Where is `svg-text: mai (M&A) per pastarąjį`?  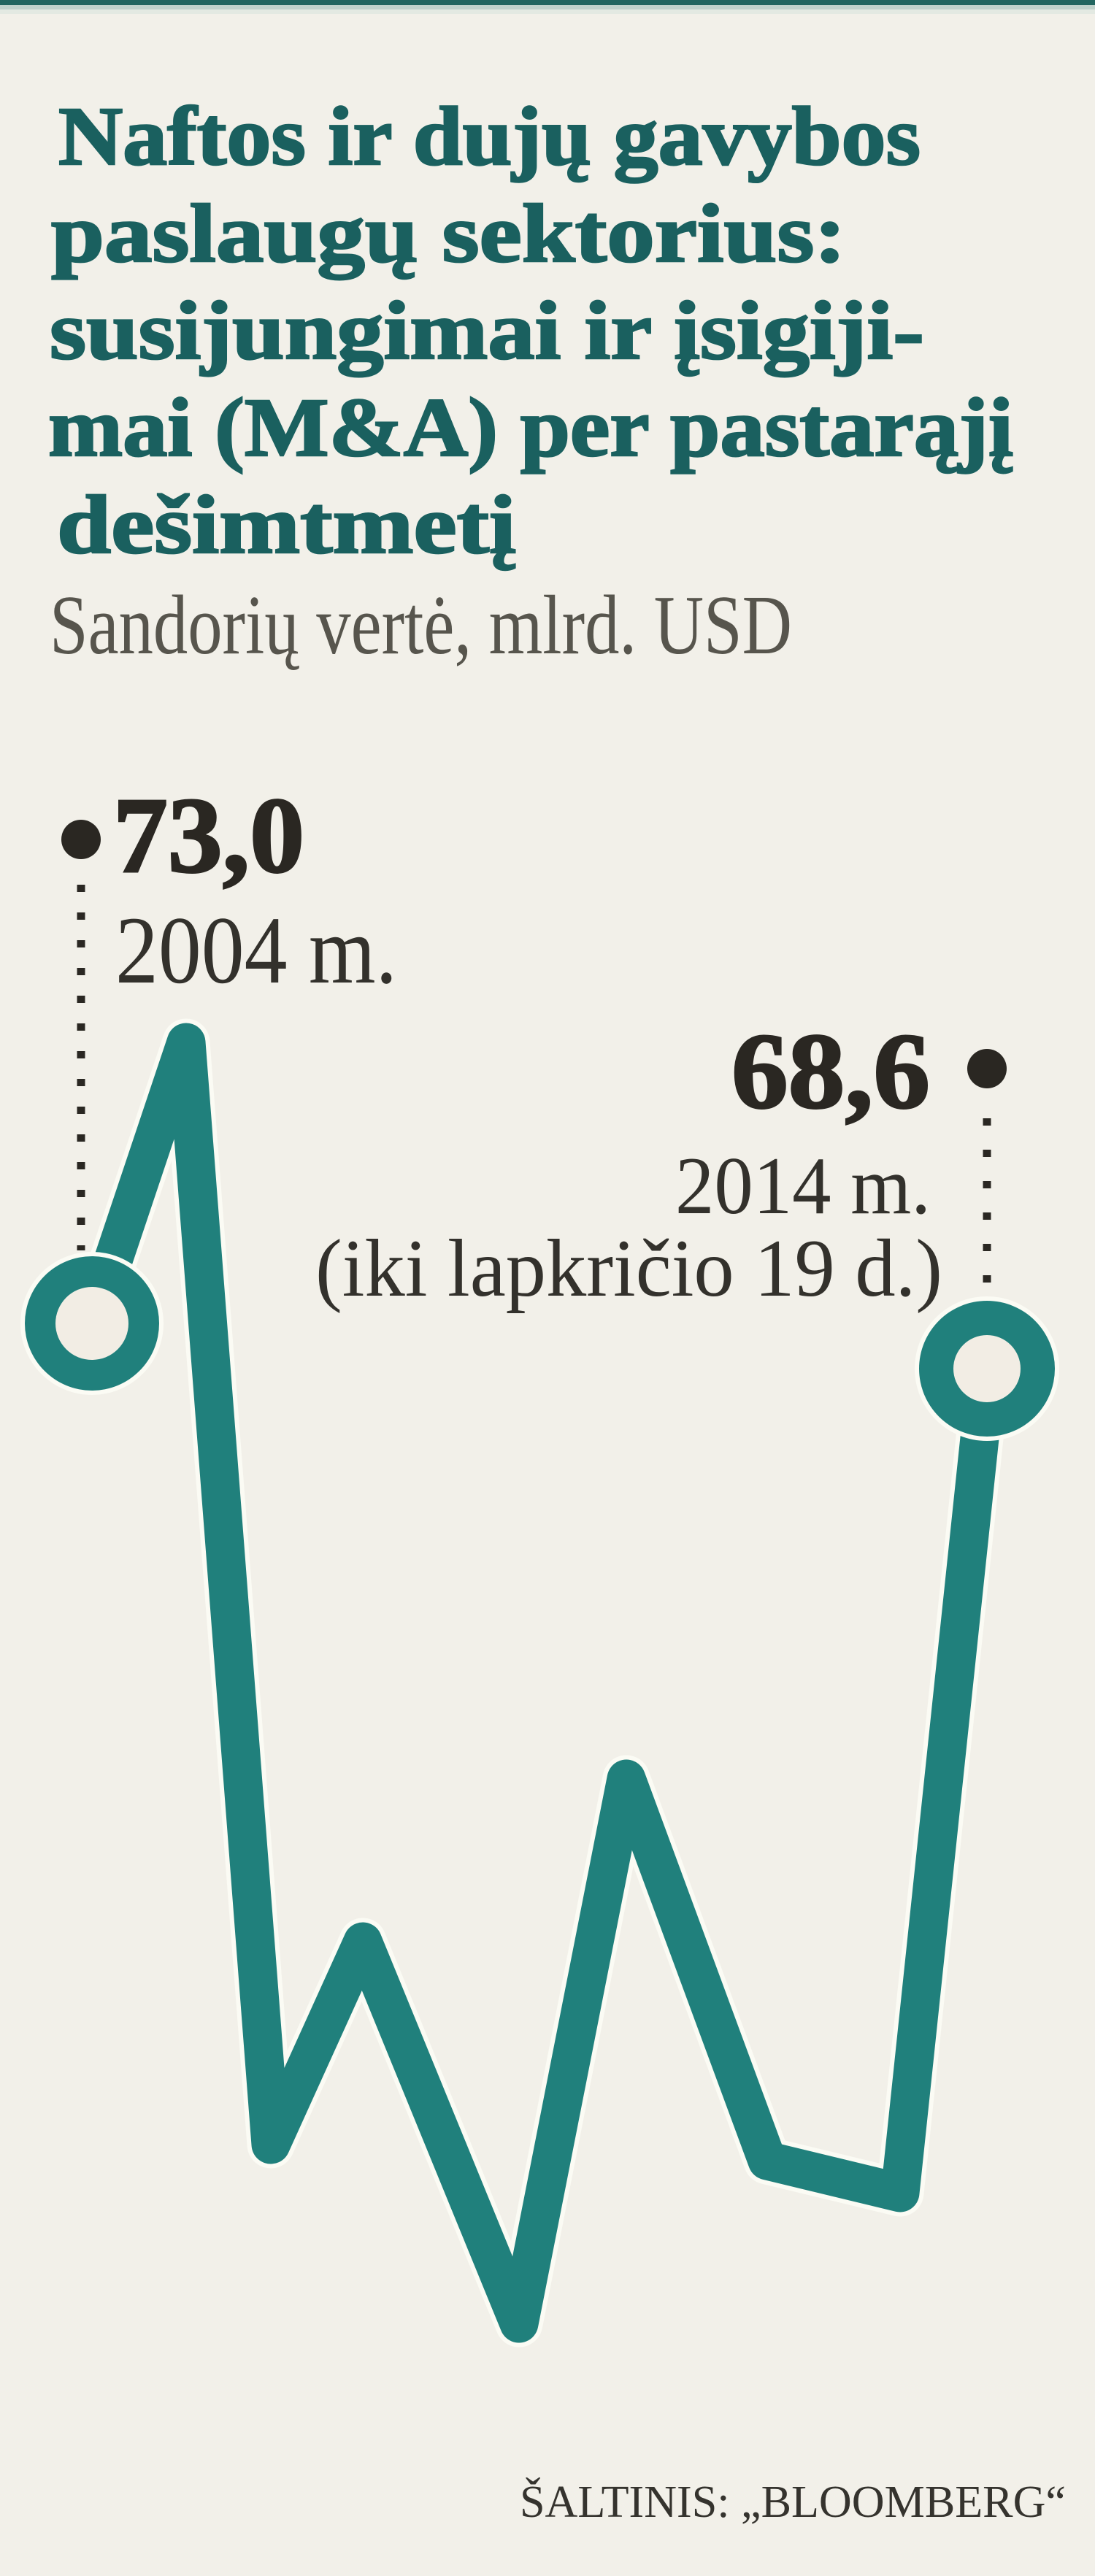 svg-text: mai (M&A) per pastarąjį is located at coordinates (530, 427).